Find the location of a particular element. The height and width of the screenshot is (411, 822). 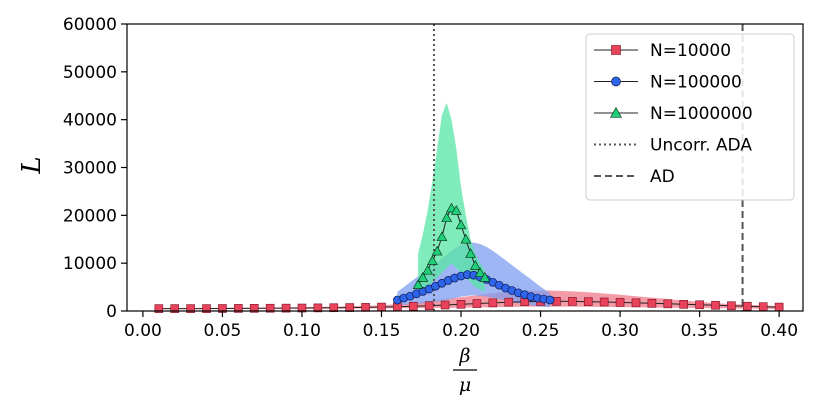

legend-label: N=100000 is located at coordinates (696, 83).